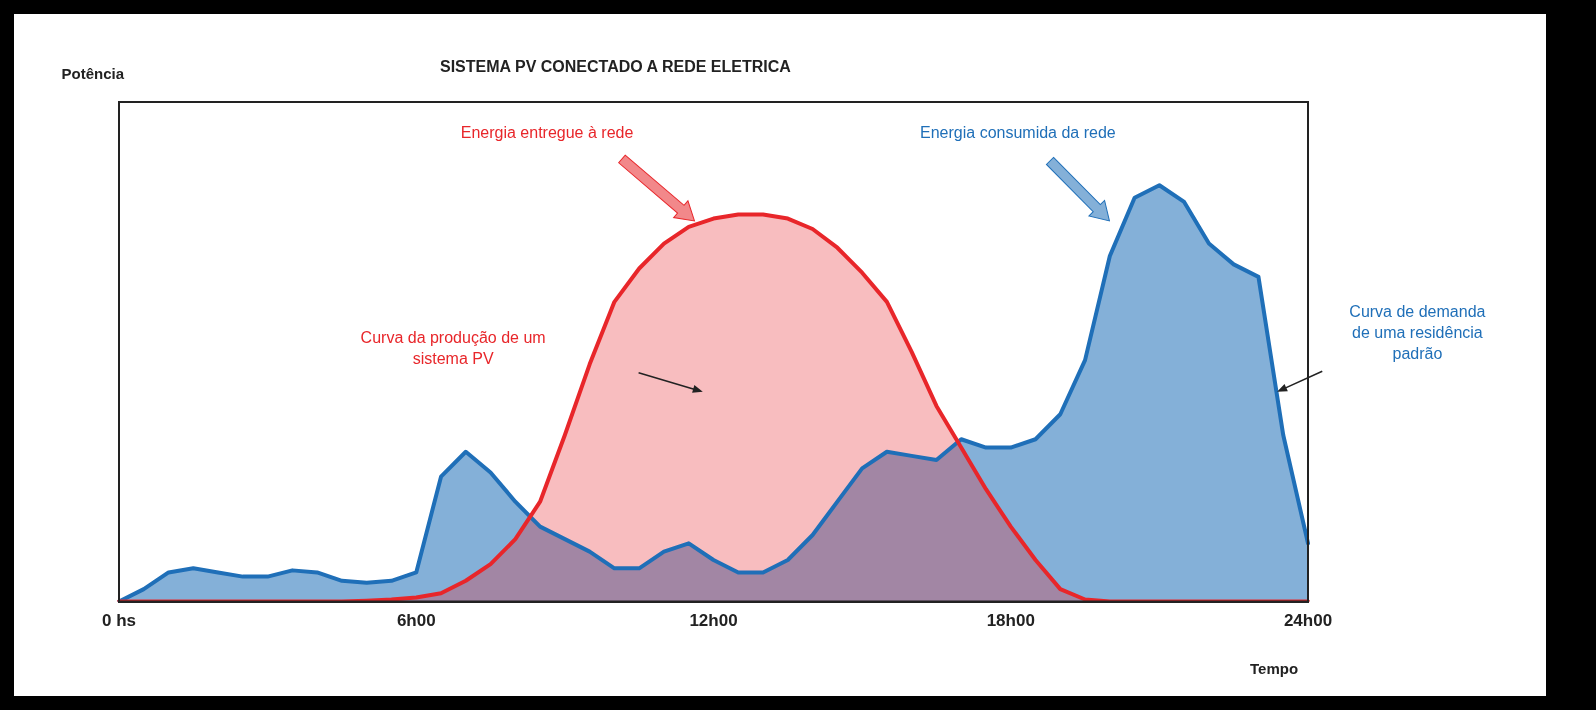 The height and width of the screenshot is (710, 1596). What do you see at coordinates (1274, 668) in the screenshot?
I see `x-axis-title: Tempo` at bounding box center [1274, 668].